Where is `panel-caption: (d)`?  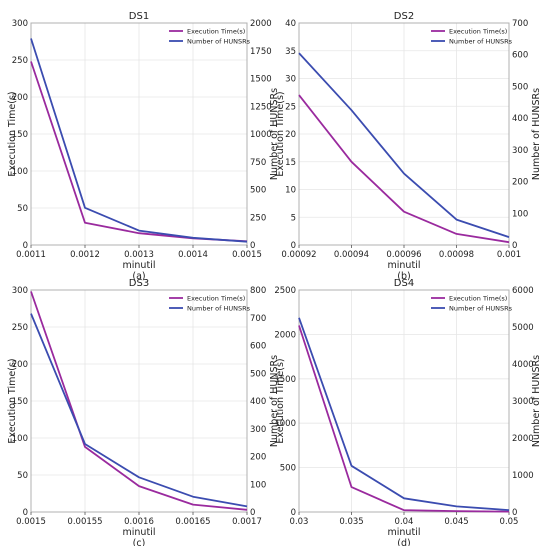 panel-caption: (d) is located at coordinates (403, 542).